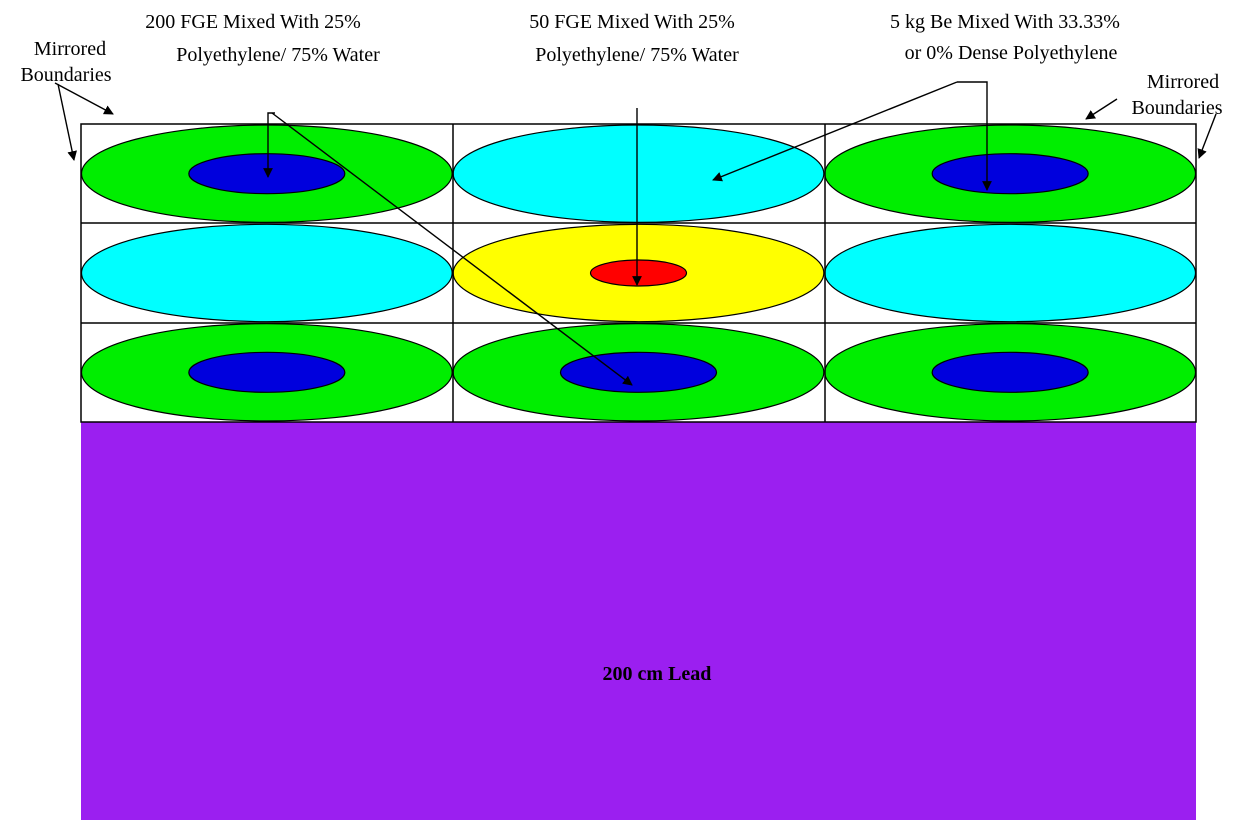  I want to click on mirrored-left-label-line1: Mirrored, so click(70, 49).